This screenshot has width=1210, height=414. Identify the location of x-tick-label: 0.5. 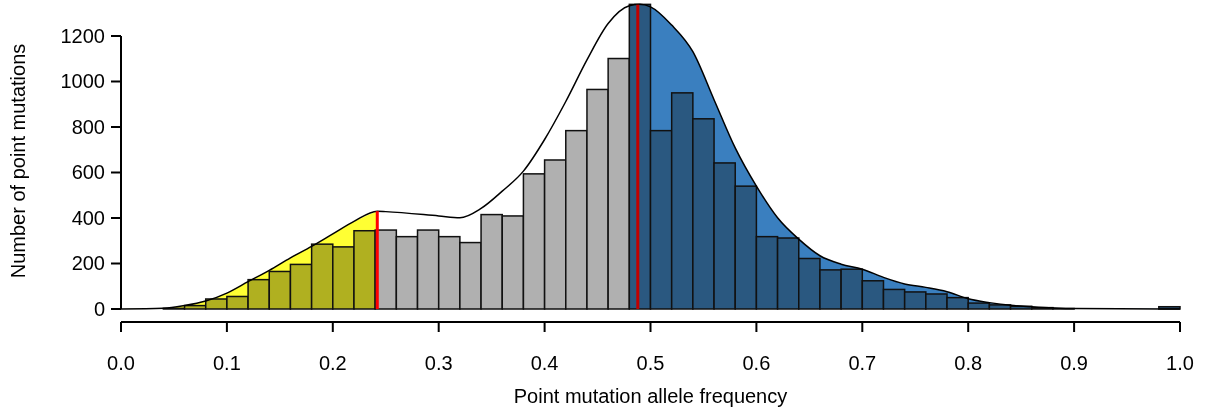
(650, 363).